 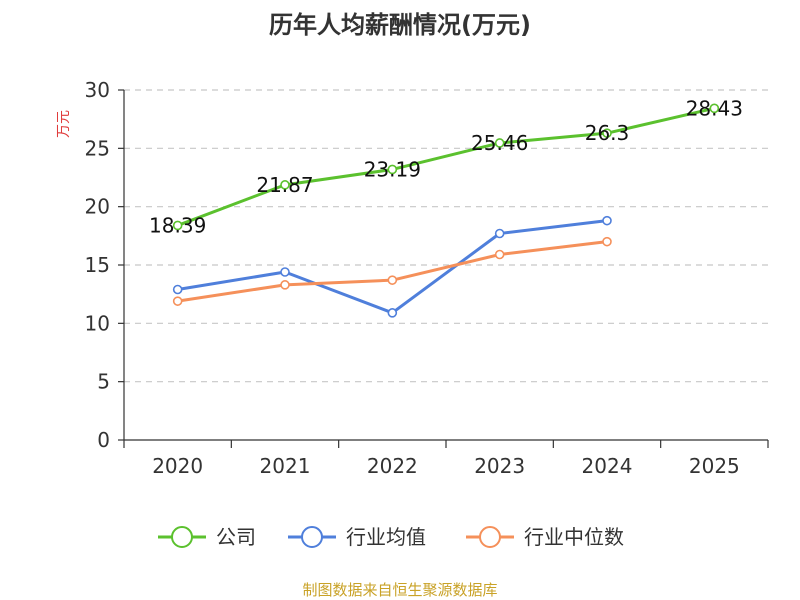 What do you see at coordinates (392, 466) in the screenshot?
I see `x-tick-label: 2022` at bounding box center [392, 466].